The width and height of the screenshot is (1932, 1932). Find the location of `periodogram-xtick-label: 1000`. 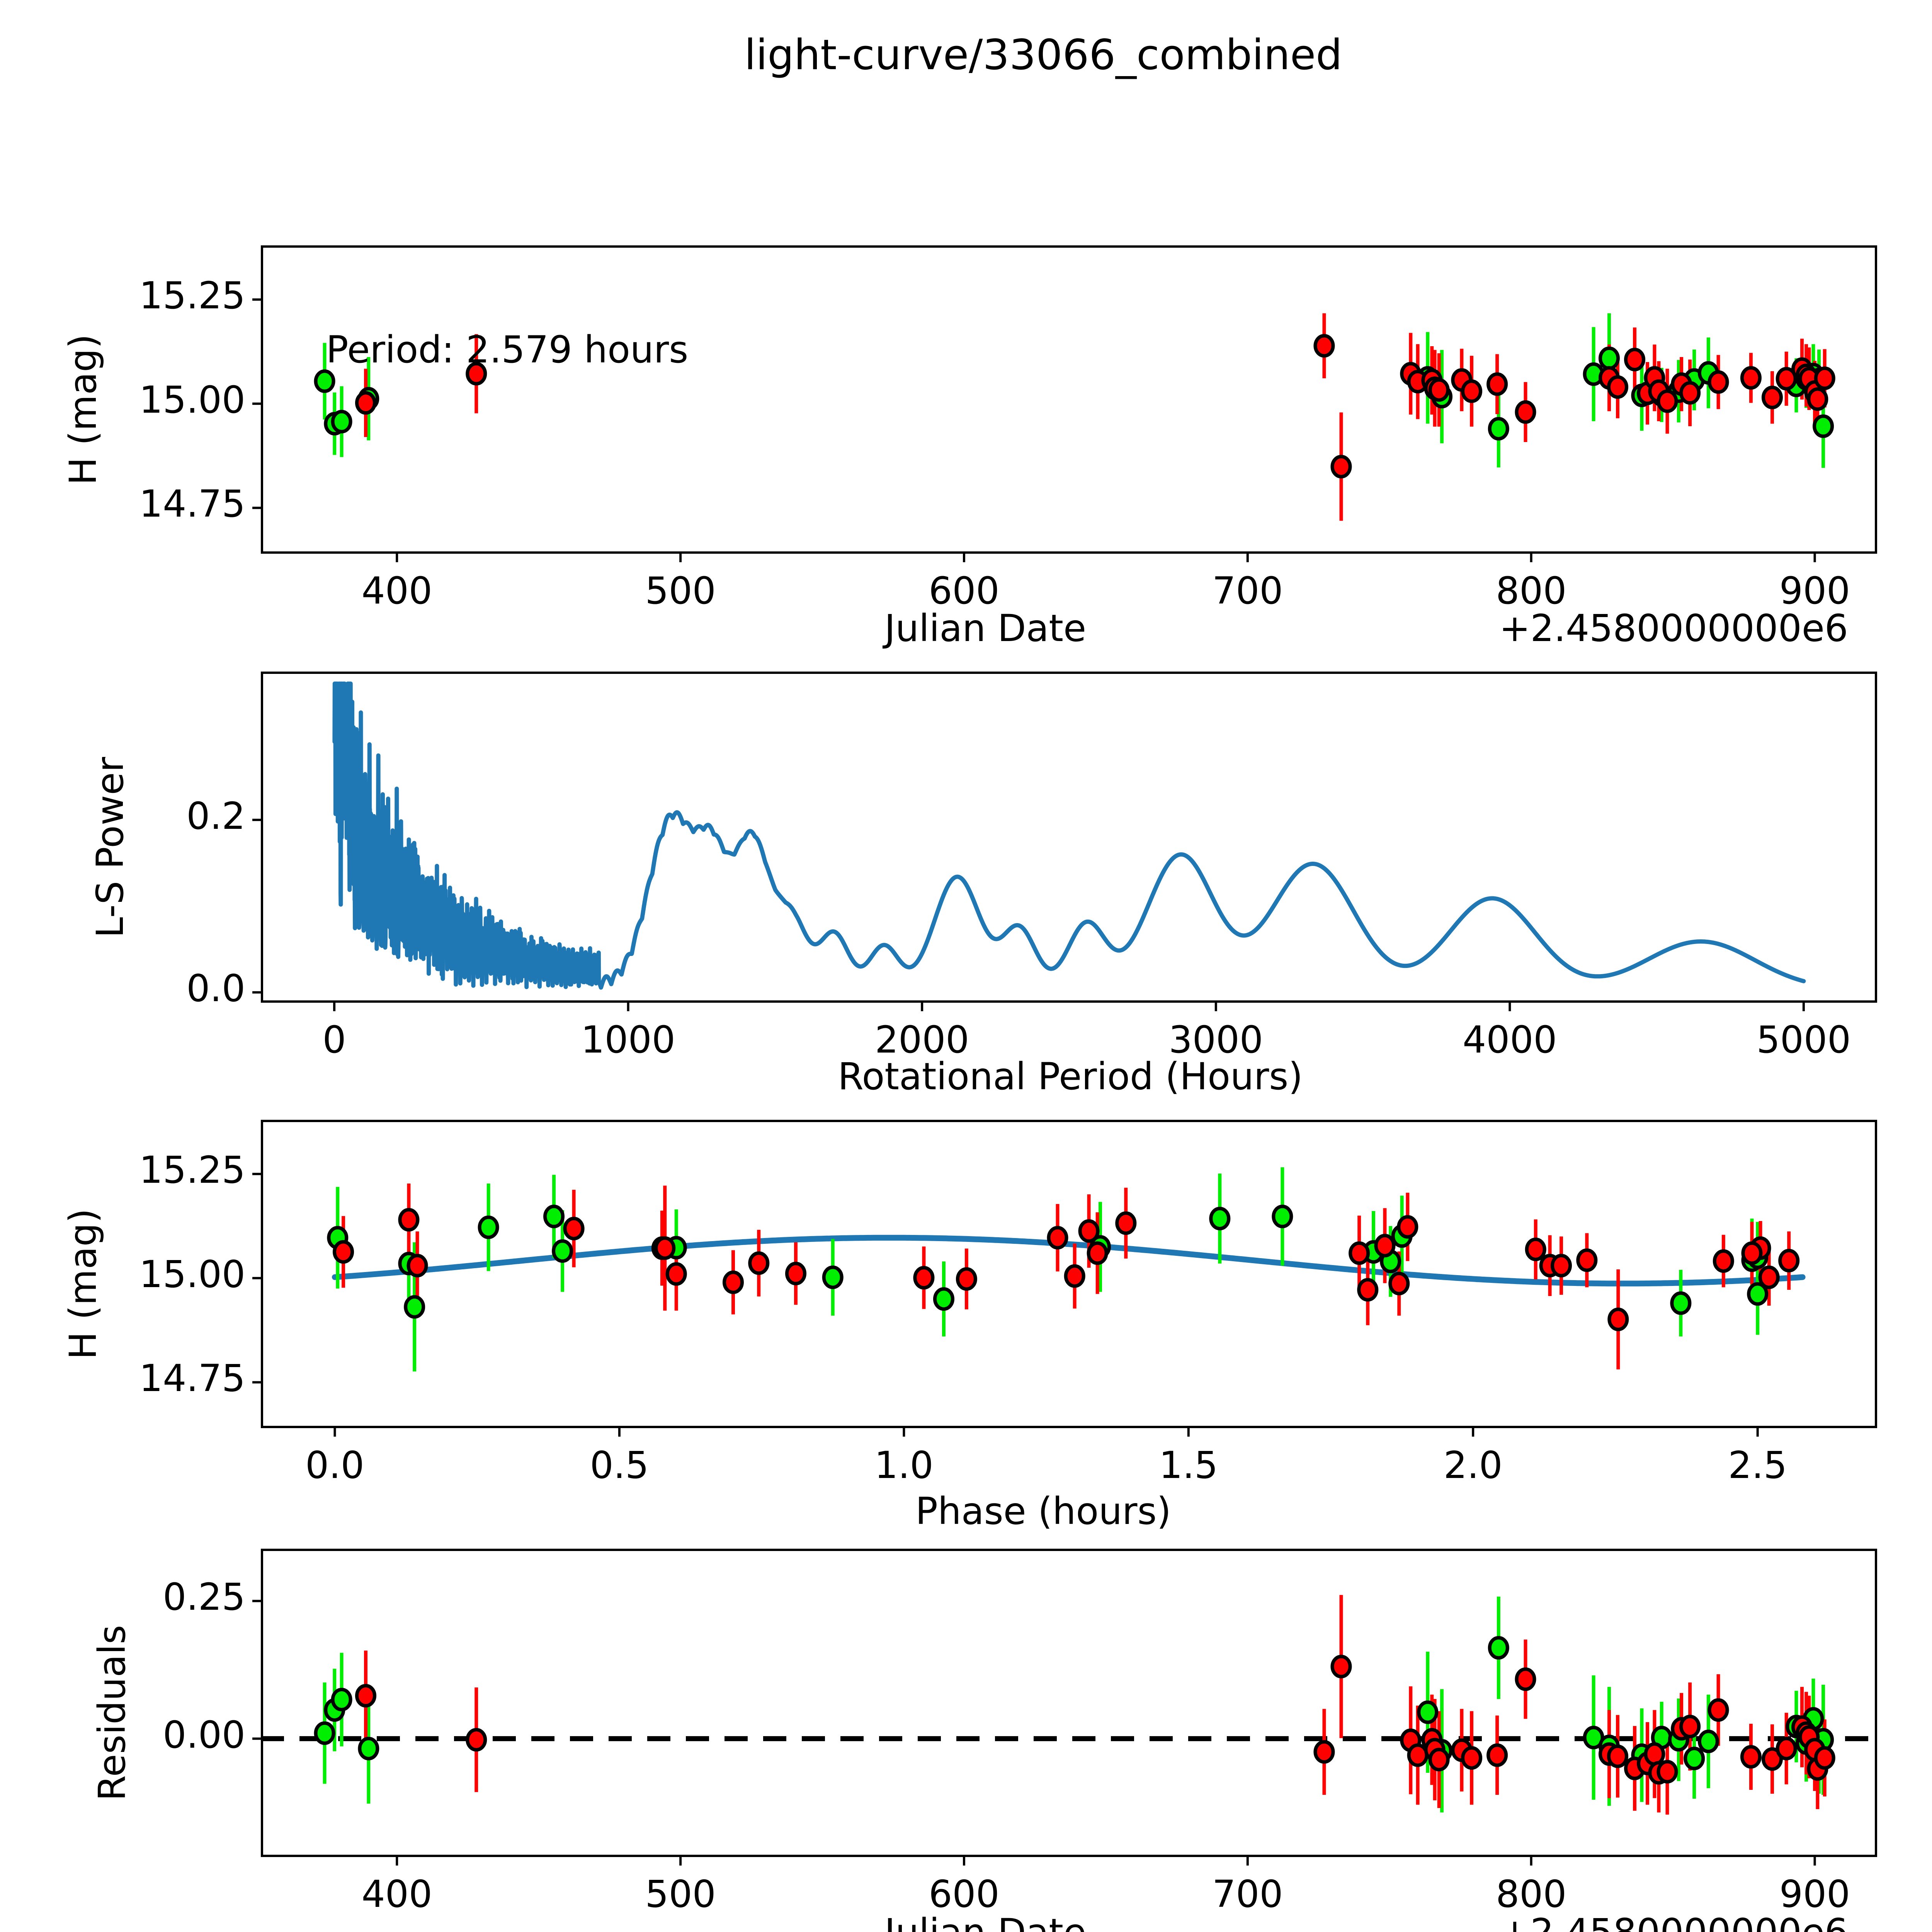

periodogram-xtick-label: 1000 is located at coordinates (628, 1040).